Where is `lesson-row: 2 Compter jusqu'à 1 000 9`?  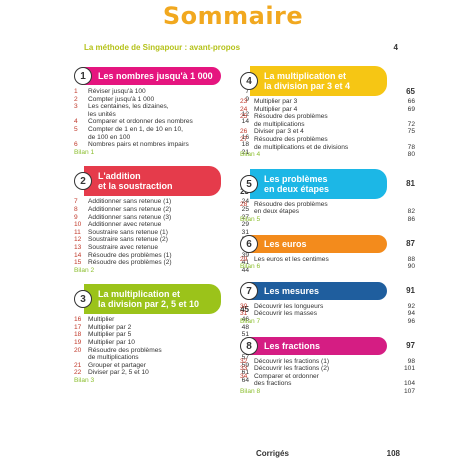 lesson-row: 2 Compter jusqu'à 1 000 9 is located at coordinates (161, 100).